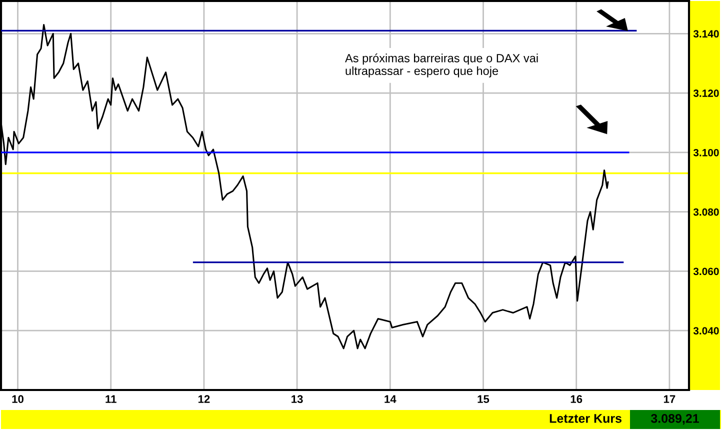 The image size is (722, 435). What do you see at coordinates (111, 399) in the screenshot?
I see `x-tick-label: 11` at bounding box center [111, 399].